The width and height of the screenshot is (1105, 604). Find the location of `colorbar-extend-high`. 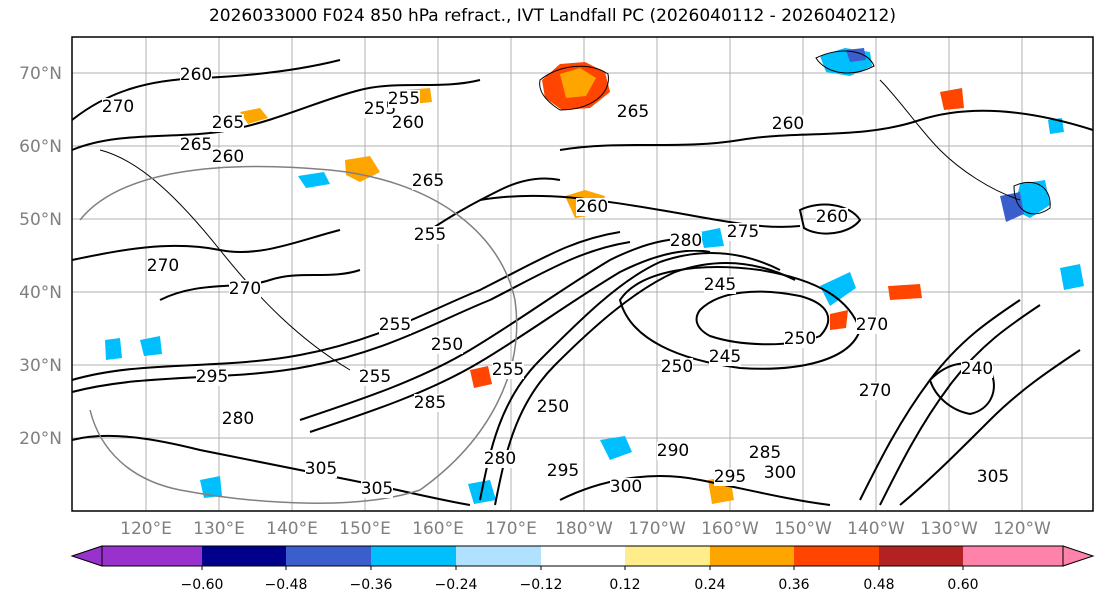

colorbar-extend-high is located at coordinates (1078, 556).